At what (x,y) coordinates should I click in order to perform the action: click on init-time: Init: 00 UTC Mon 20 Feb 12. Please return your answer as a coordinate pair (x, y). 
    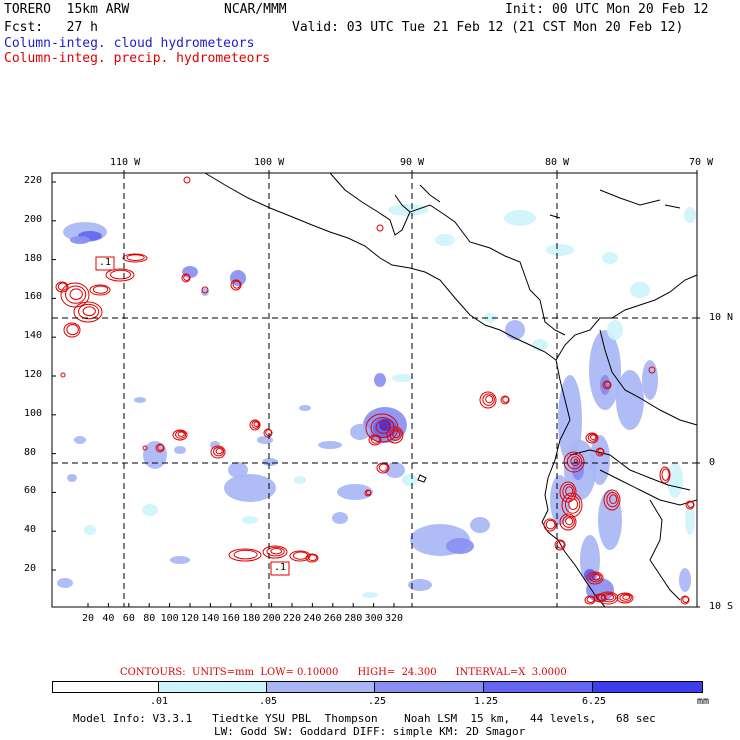
    Looking at the image, I should click on (607, 9).